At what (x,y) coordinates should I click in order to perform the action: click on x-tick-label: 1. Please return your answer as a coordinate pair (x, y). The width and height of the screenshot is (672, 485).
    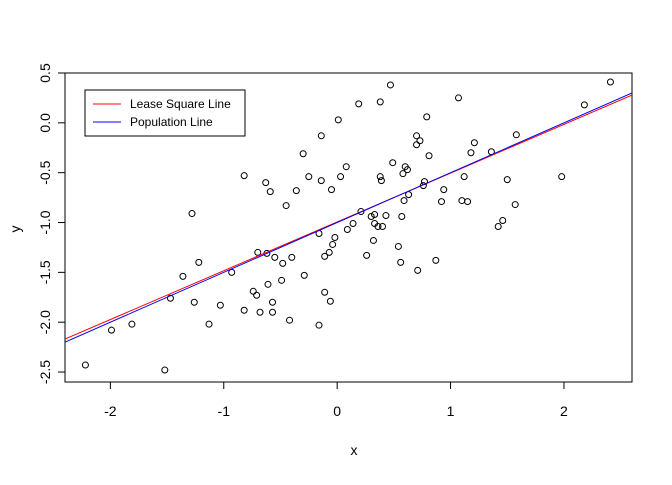
    Looking at the image, I should click on (451, 411).